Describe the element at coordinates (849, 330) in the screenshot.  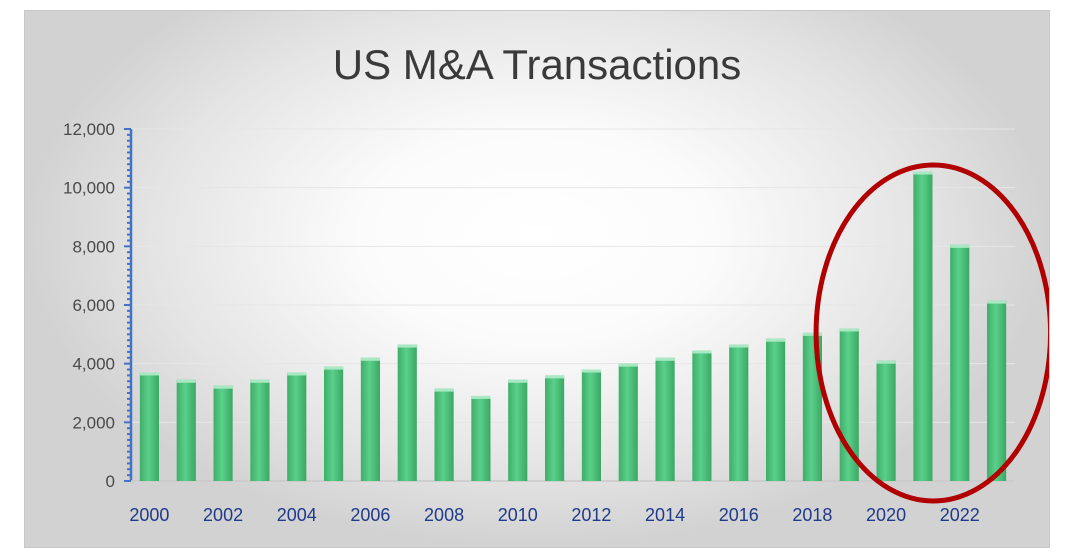
I see `bar-top-2019` at that location.